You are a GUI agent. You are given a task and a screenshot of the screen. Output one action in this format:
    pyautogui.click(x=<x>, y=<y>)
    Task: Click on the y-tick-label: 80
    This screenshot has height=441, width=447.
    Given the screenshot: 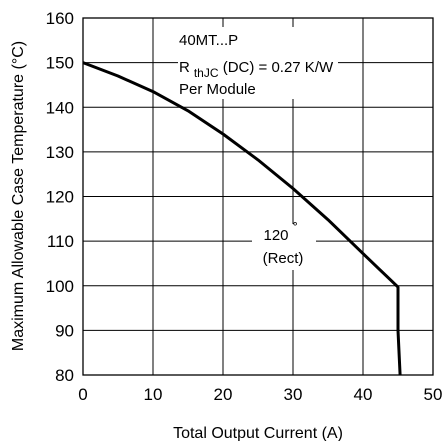 What is the action you would take?
    pyautogui.click(x=64, y=375)
    